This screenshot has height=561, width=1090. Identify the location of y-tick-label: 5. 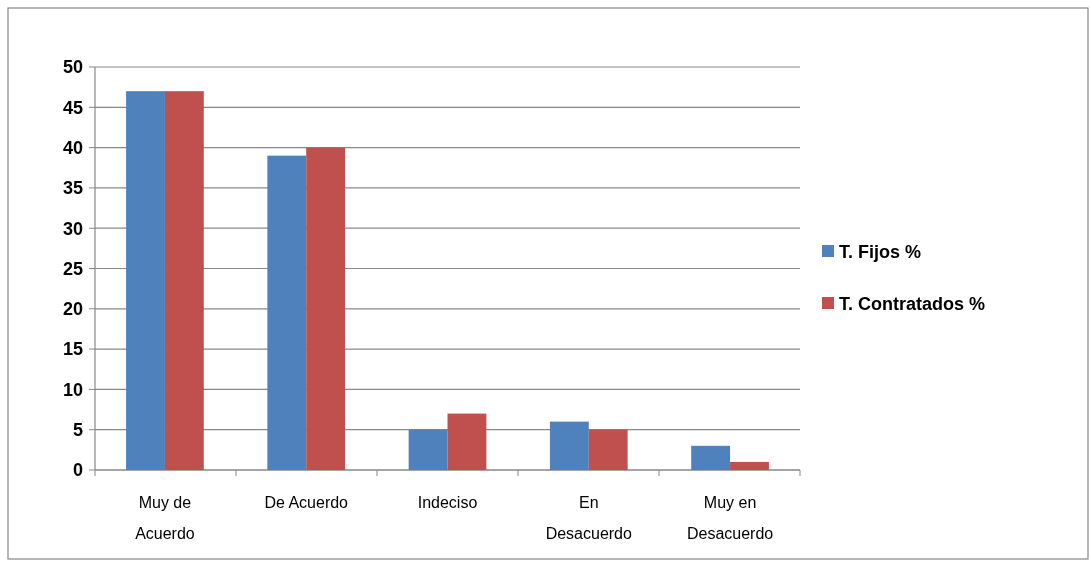
(77, 430).